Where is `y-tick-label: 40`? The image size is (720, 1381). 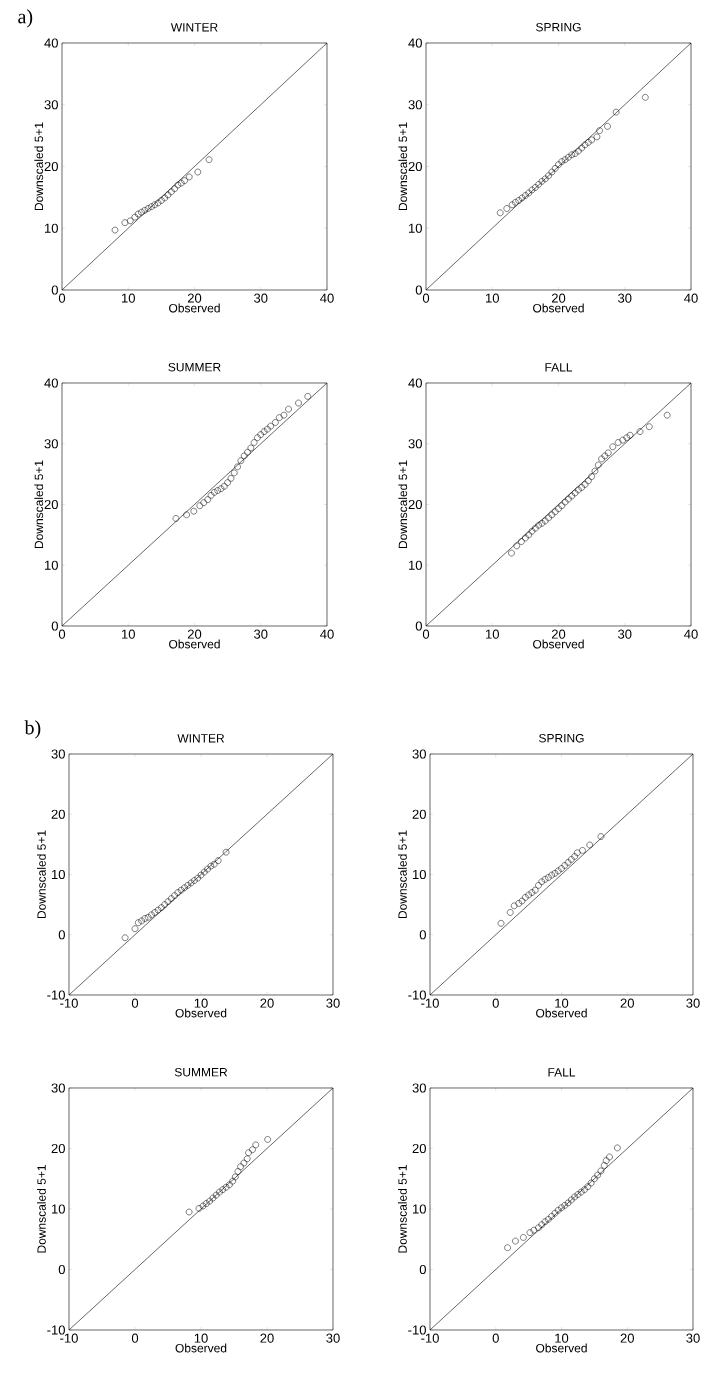
y-tick-label: 40 is located at coordinates (51, 383).